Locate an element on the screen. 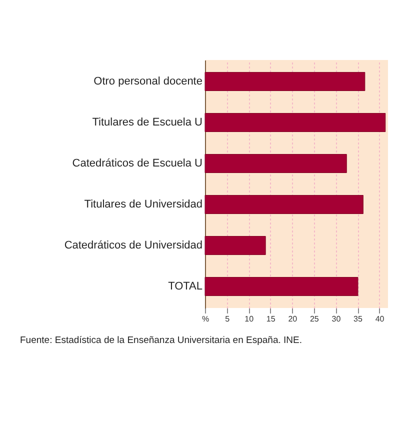 The width and height of the screenshot is (411, 428). y-tick-label: Otro personal docente is located at coordinates (148, 82).